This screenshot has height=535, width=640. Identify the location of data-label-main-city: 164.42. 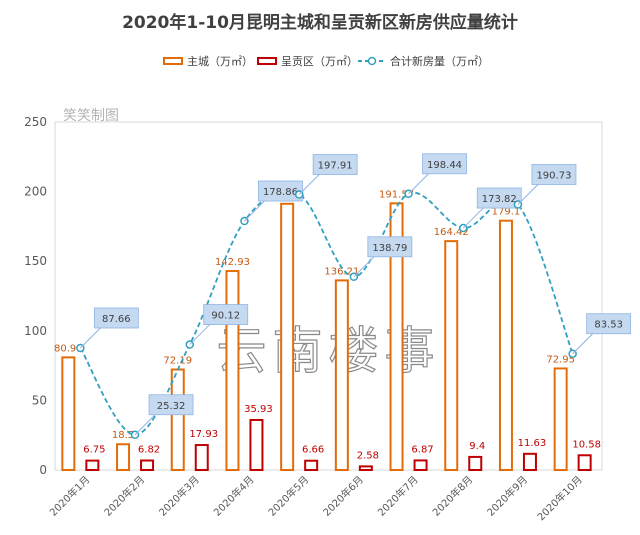
(451, 232).